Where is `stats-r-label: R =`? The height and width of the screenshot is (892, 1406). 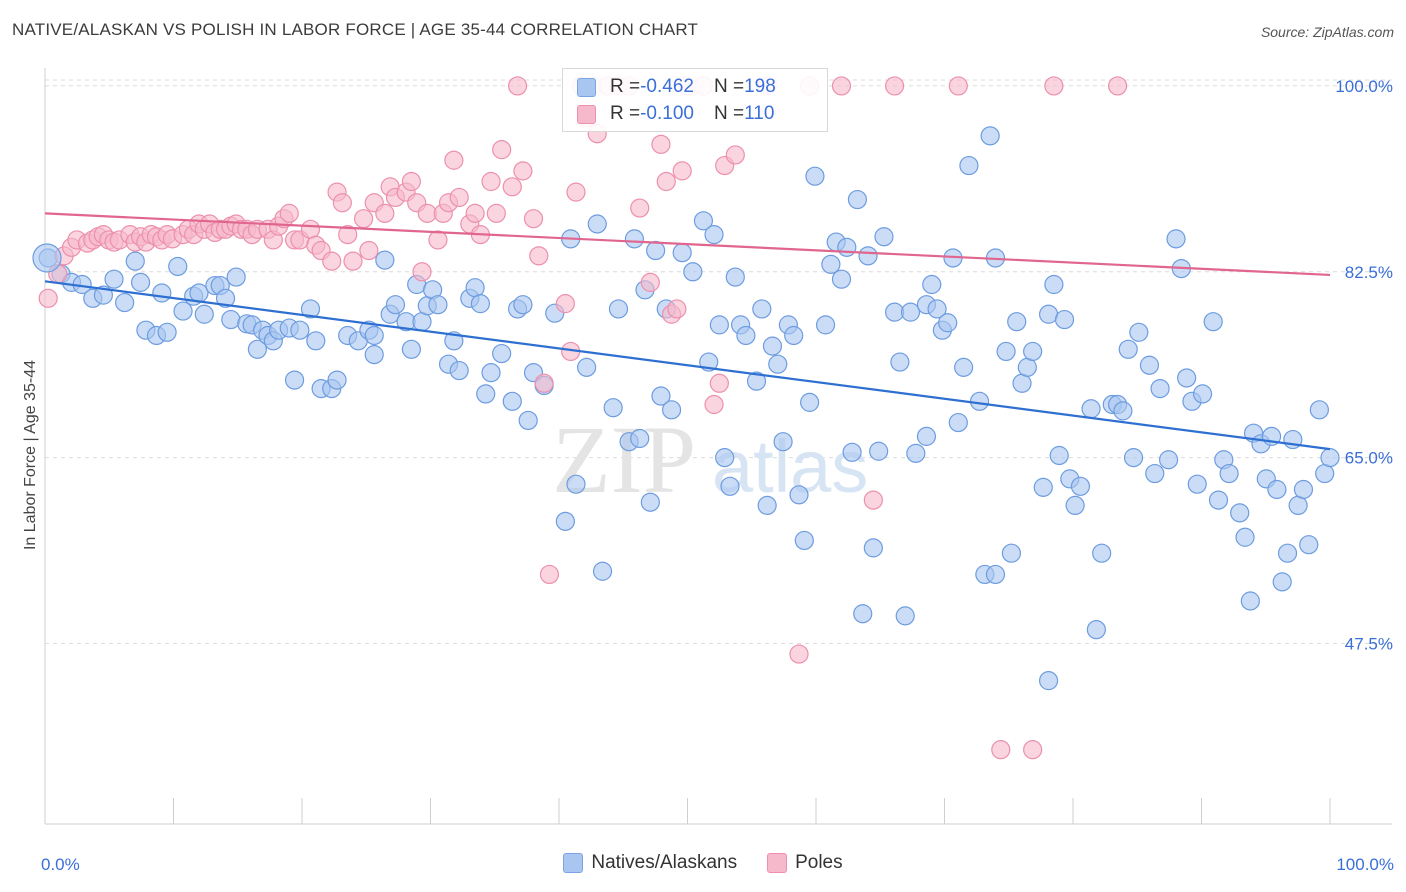
stats-r-label: R = is located at coordinates (625, 86).